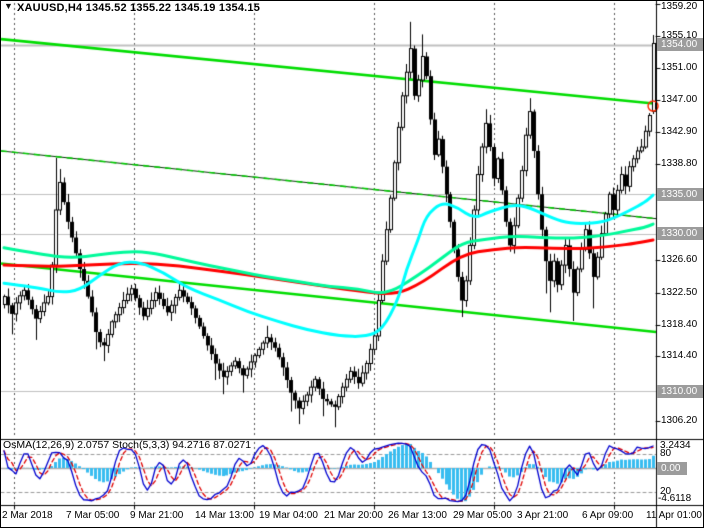  What do you see at coordinates (679, 35) in the screenshot?
I see `price-tick-label: 1355.10` at bounding box center [679, 35].